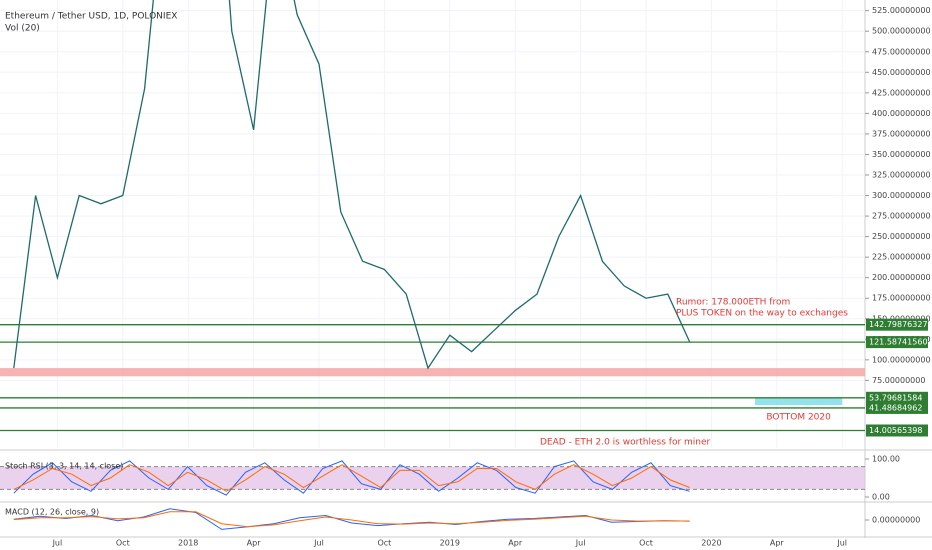  Describe the element at coordinates (52, 512) in the screenshot. I see `pane-title: MACD (12, 26, close, 9)` at that location.